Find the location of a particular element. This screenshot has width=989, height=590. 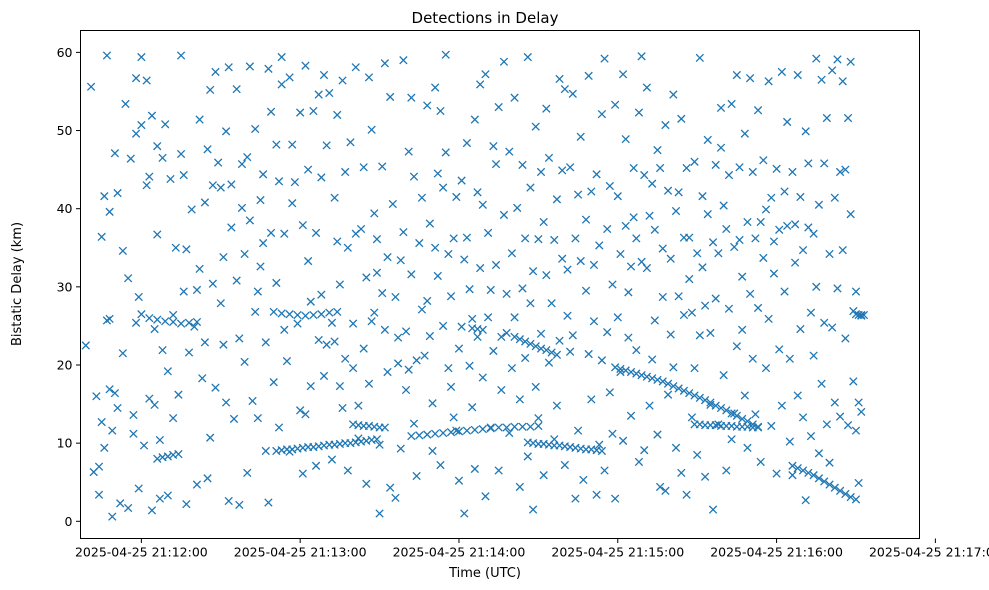

x-tick-label-0: 2025-04-25 21:12:00 is located at coordinates (141, 552).